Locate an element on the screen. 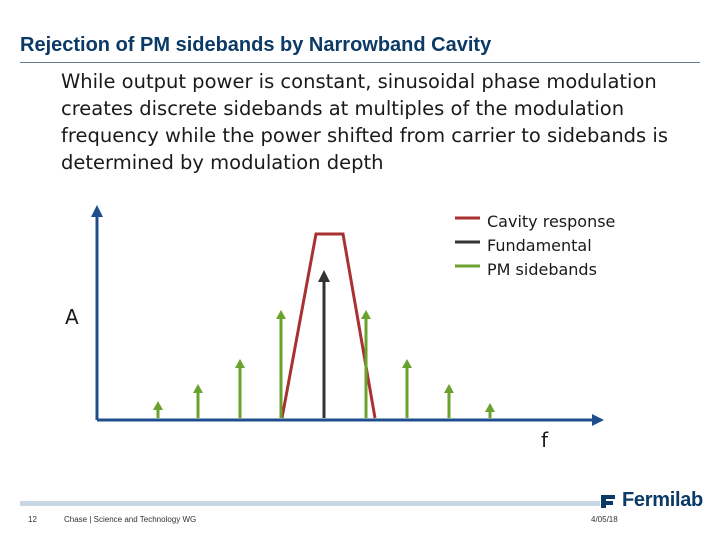  fermilab-logo-icon is located at coordinates (608, 501).